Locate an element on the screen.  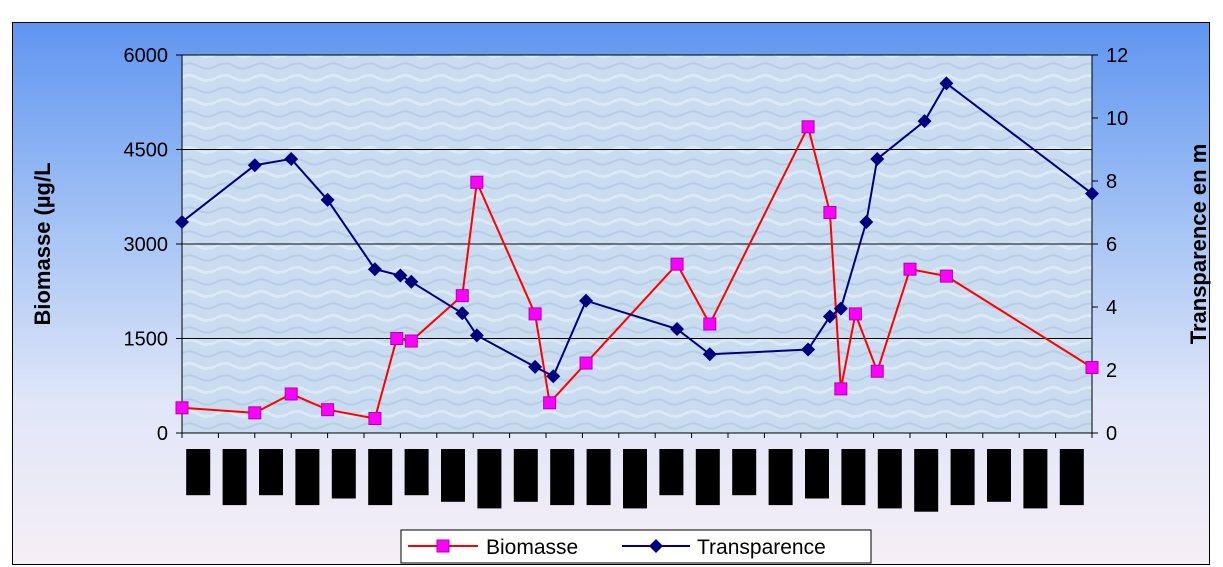
y2-tick-label: 6 is located at coordinates (1111, 245).